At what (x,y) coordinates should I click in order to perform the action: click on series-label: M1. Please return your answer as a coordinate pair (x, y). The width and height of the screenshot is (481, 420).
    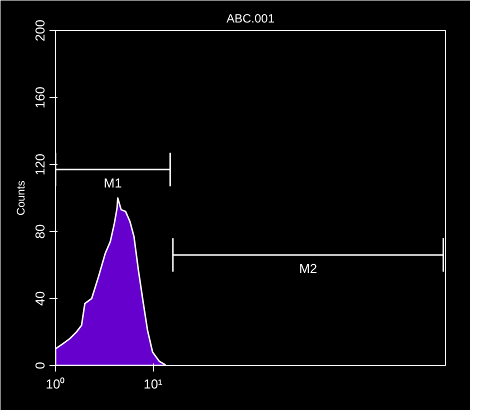
    Looking at the image, I should click on (113, 183).